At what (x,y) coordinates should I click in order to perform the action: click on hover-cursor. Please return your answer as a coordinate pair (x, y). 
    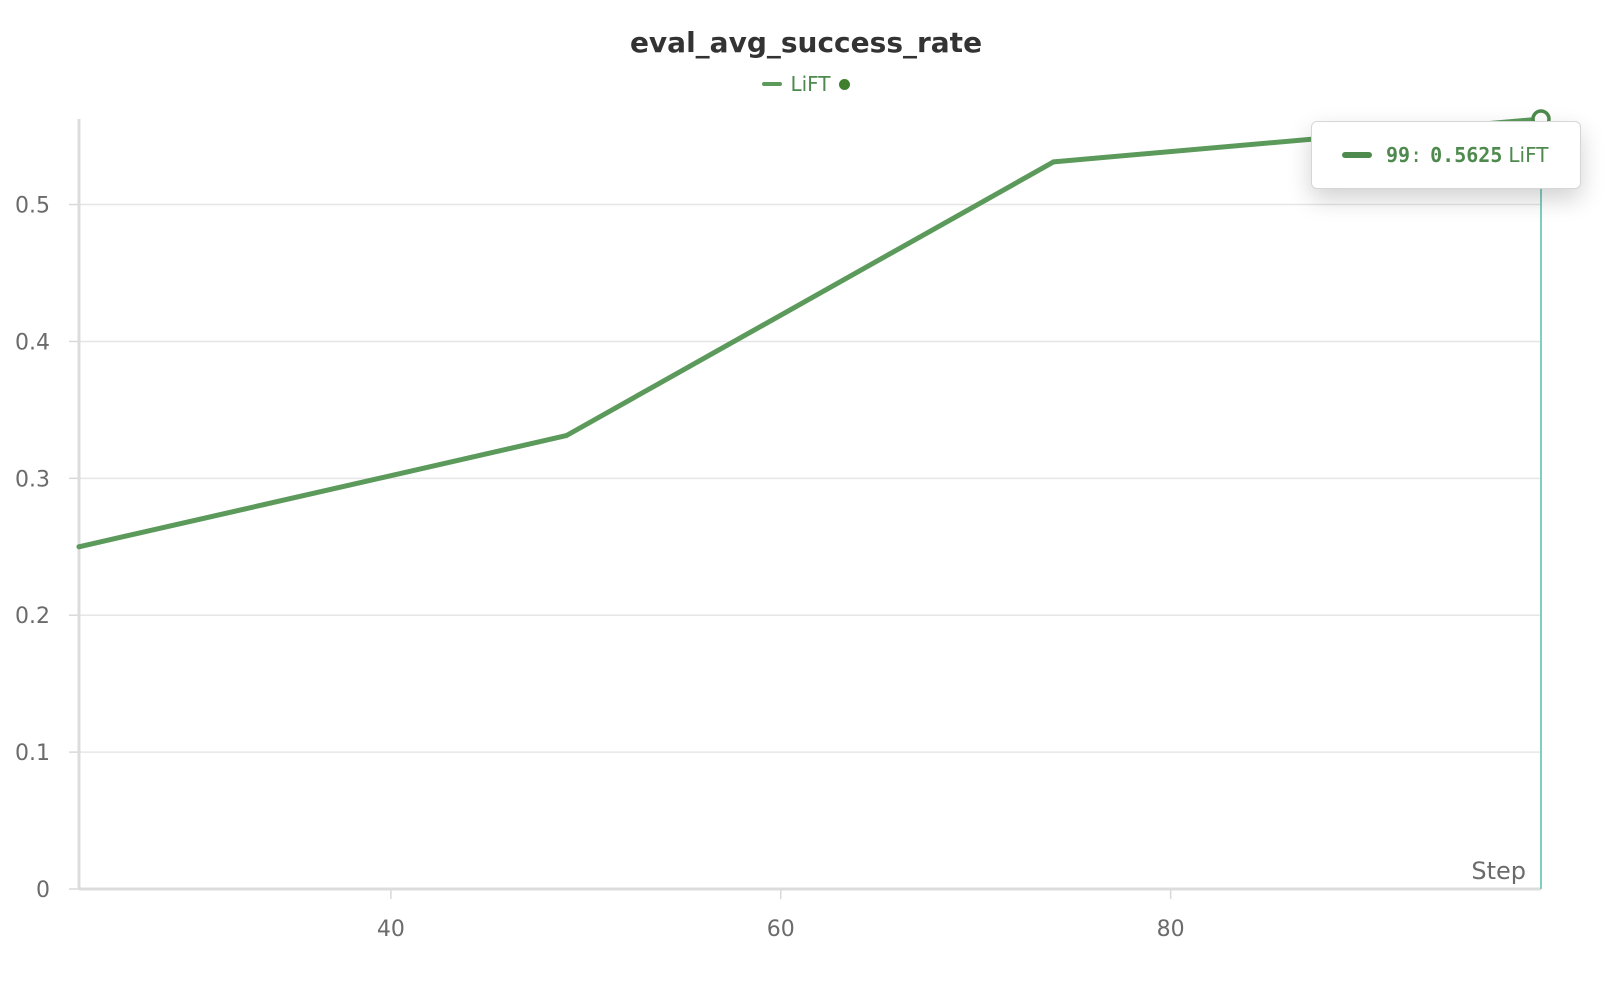
    Looking at the image, I should click on (1541, 499).